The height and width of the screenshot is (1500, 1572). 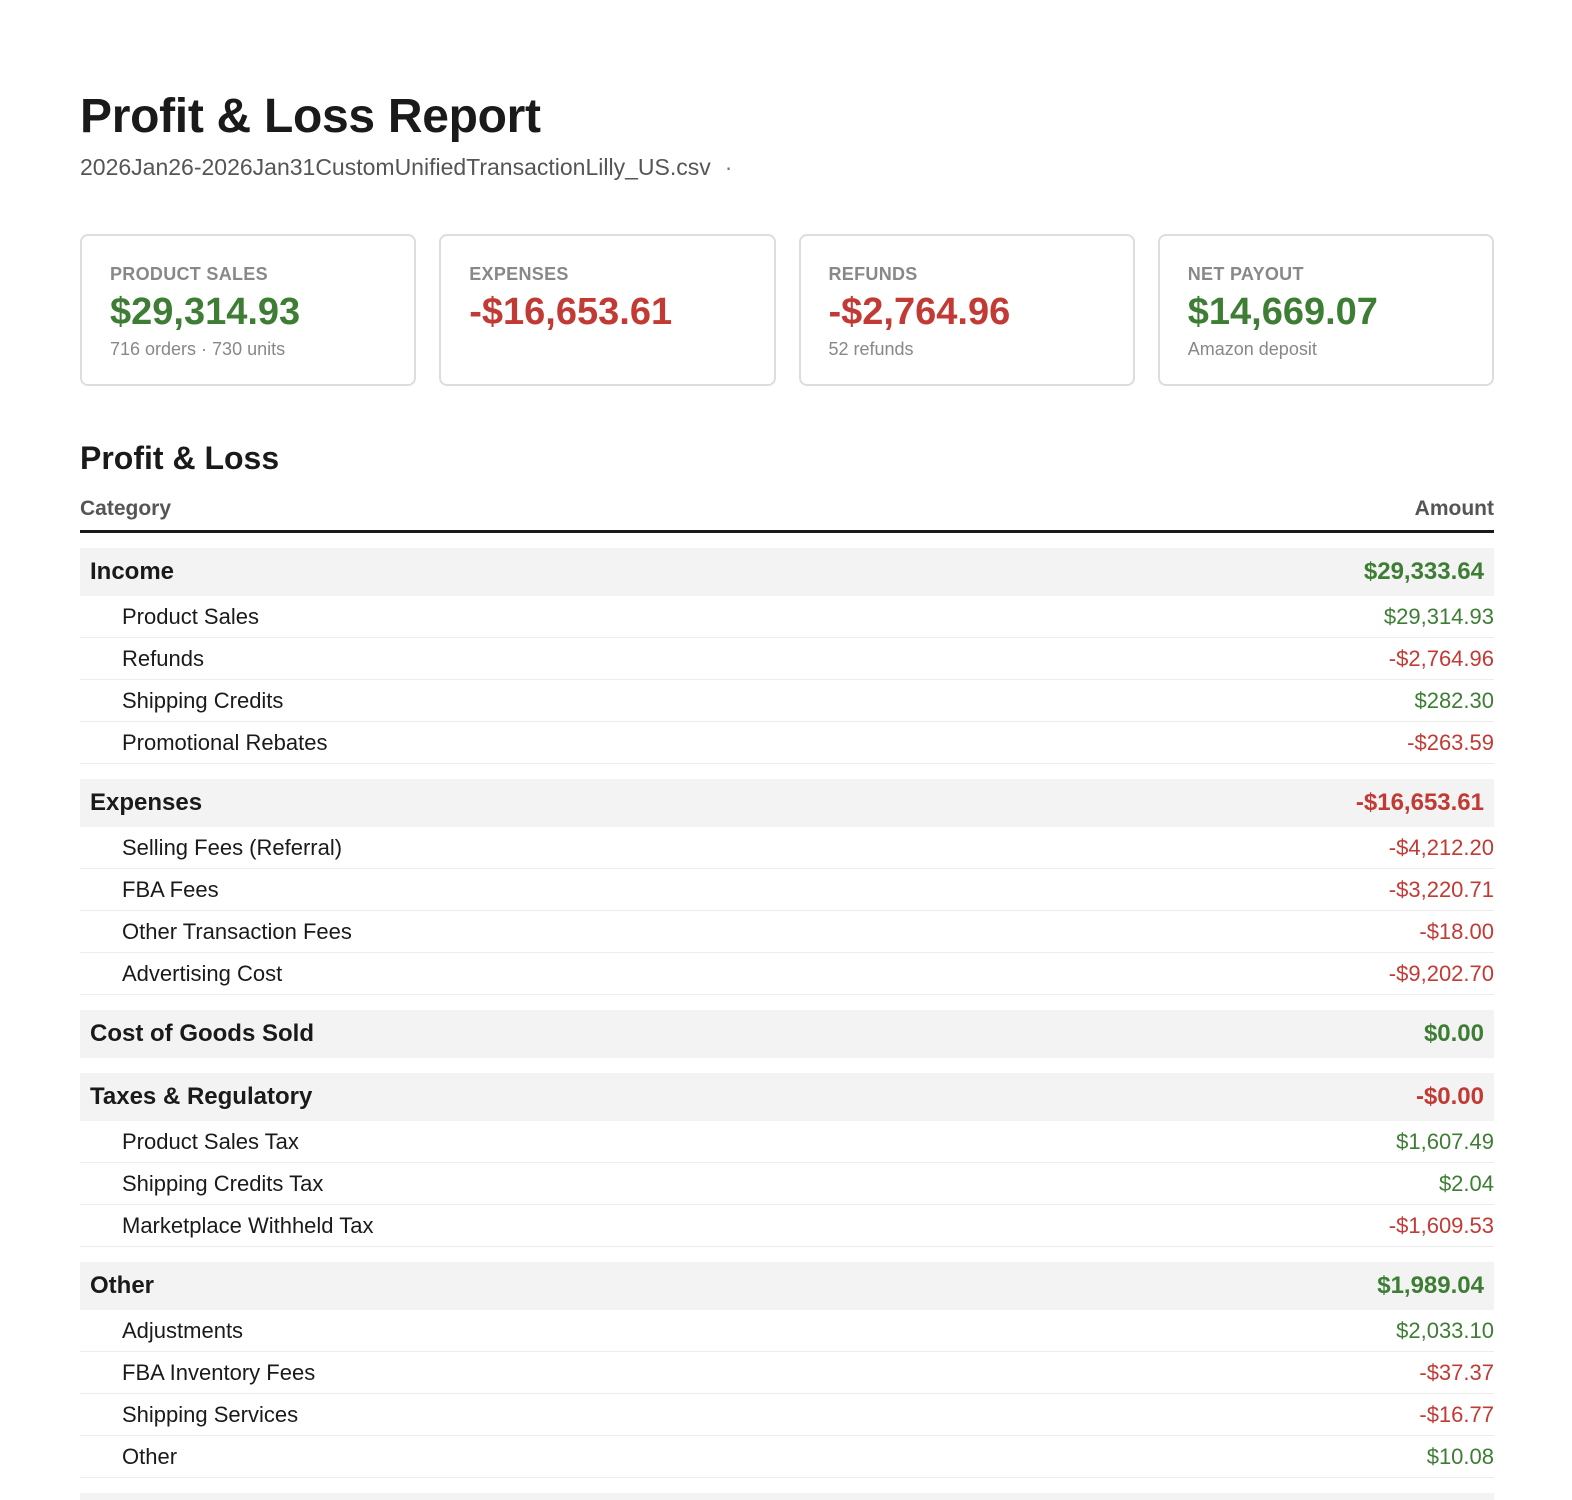 What do you see at coordinates (1445, 1330) in the screenshot?
I see `line-item-amount: $2,033.10` at bounding box center [1445, 1330].